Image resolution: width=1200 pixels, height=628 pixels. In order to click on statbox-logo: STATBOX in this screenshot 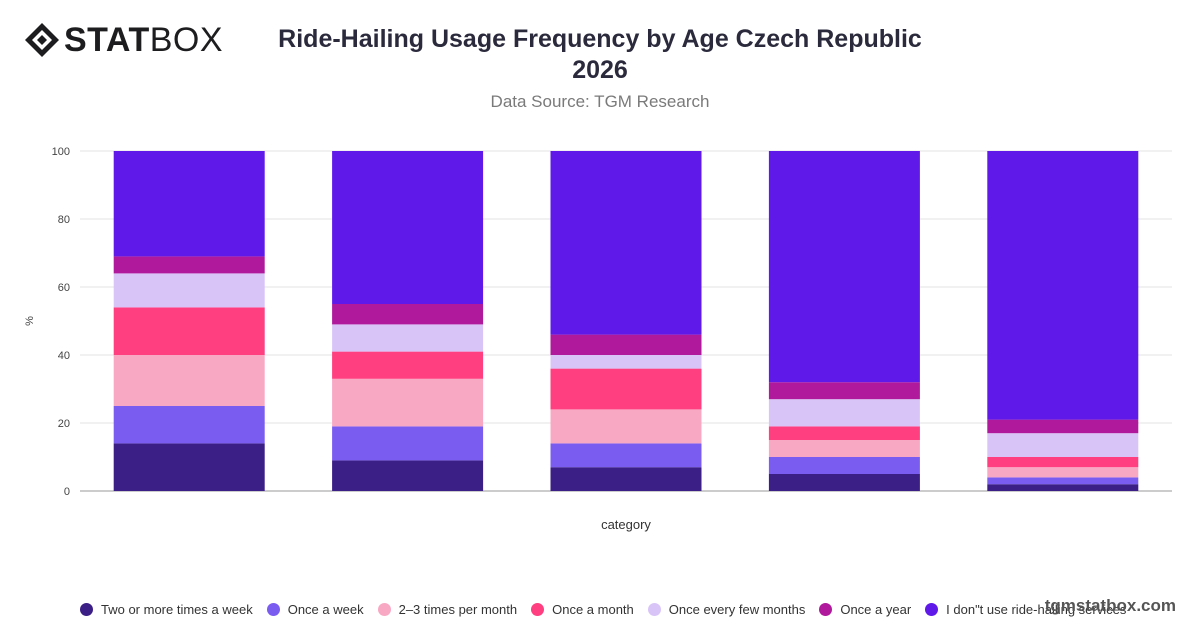, I will do `click(123, 40)`.